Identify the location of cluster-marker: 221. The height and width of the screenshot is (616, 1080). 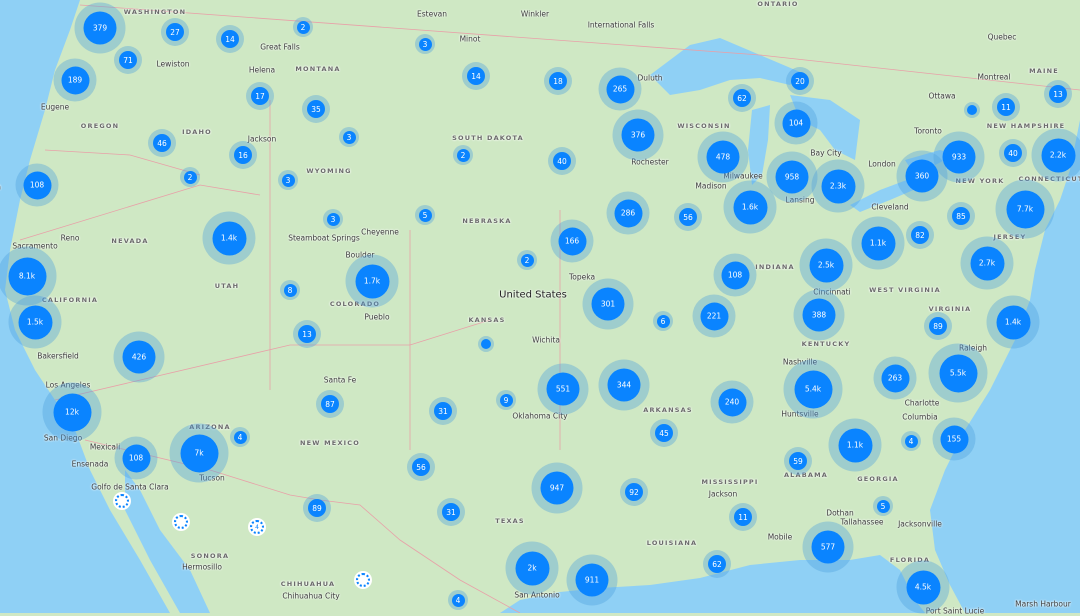
(714, 316).